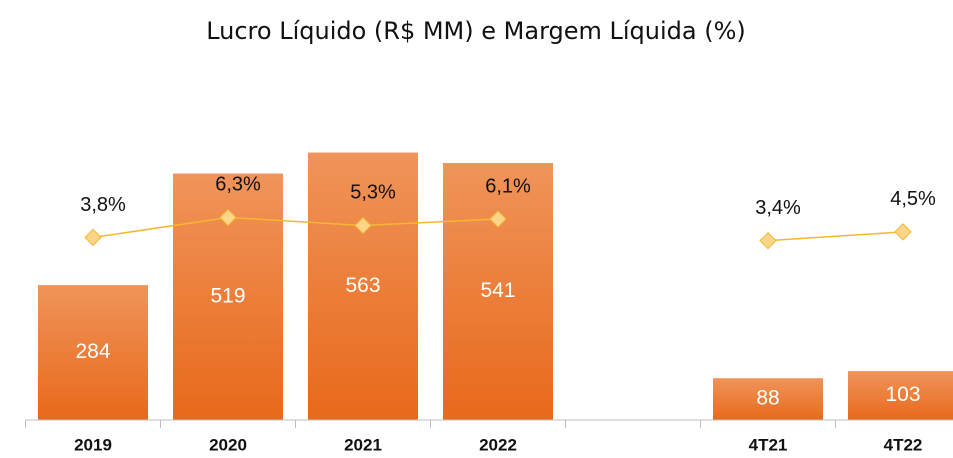  Describe the element at coordinates (508, 186) in the screenshot. I see `line-value-label: 6,1%` at that location.